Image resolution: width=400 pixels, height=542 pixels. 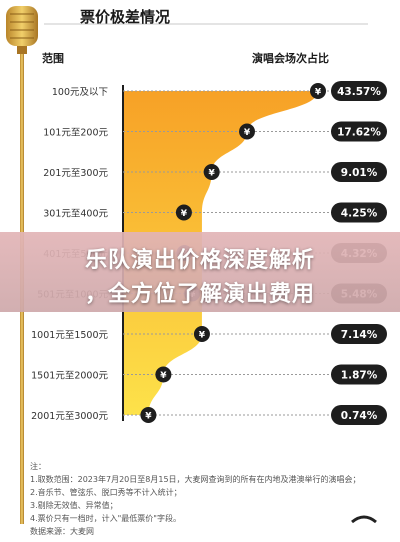 What do you see at coordinates (62, 531) in the screenshot?
I see `data-source: 数据来源：大麦网` at bounding box center [62, 531].